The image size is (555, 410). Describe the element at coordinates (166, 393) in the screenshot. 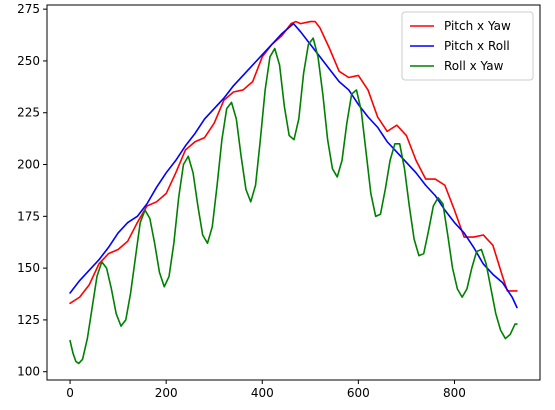

I see `x-tick-label: 200` at that location.